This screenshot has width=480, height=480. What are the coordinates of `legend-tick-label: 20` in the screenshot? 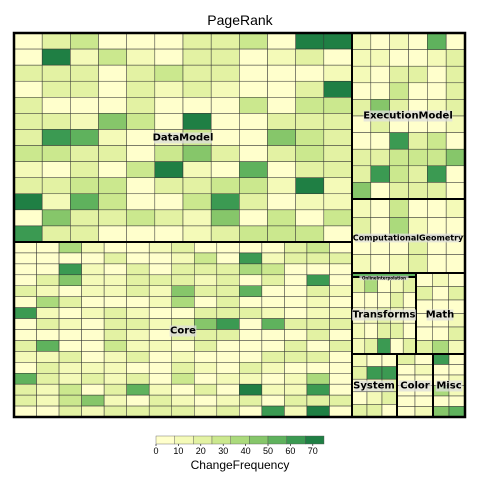 It's located at (201, 451).